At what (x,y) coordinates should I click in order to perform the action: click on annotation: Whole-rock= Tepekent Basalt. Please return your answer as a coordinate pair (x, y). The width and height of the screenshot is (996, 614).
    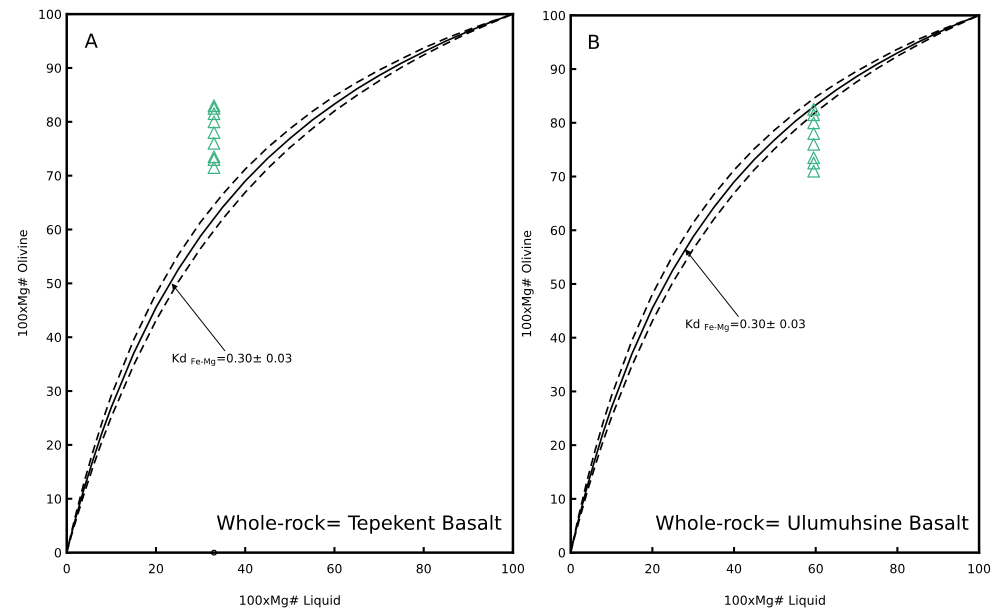
    Looking at the image, I should click on (359, 524).